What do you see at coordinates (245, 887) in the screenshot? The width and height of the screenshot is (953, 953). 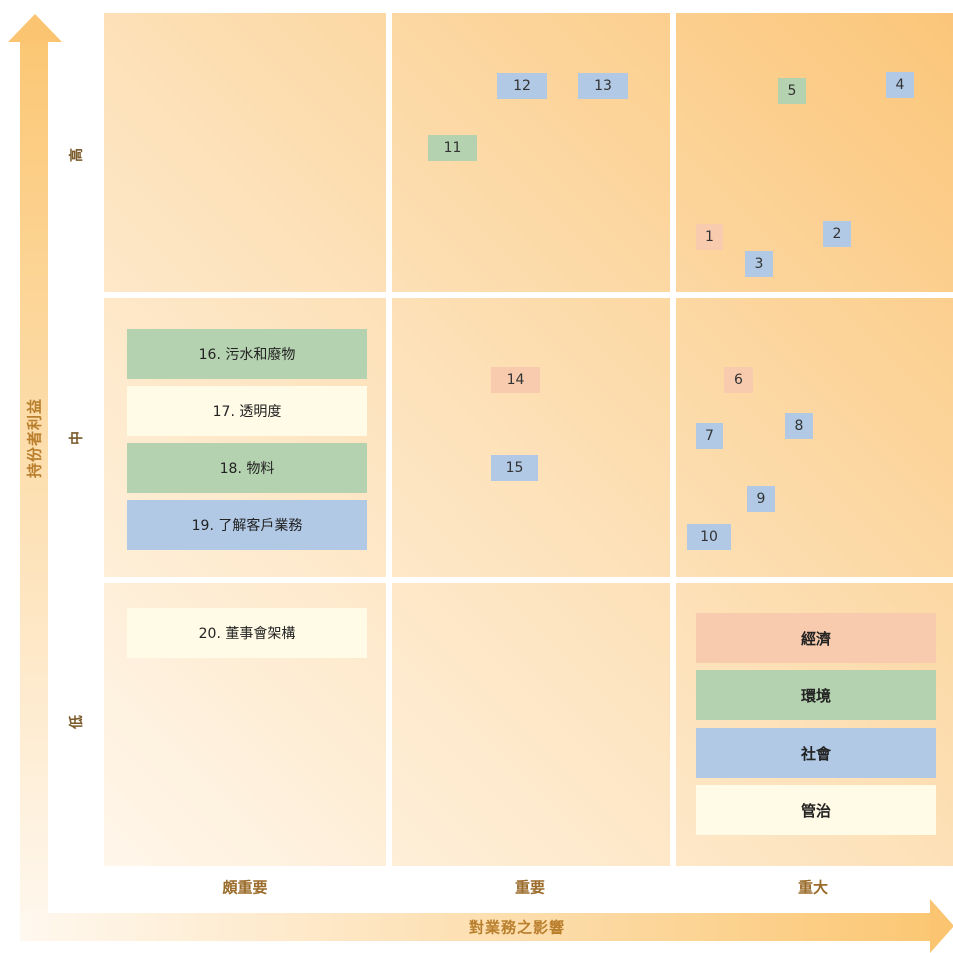 I see `column-label-fairly-important: 頗重要` at bounding box center [245, 887].